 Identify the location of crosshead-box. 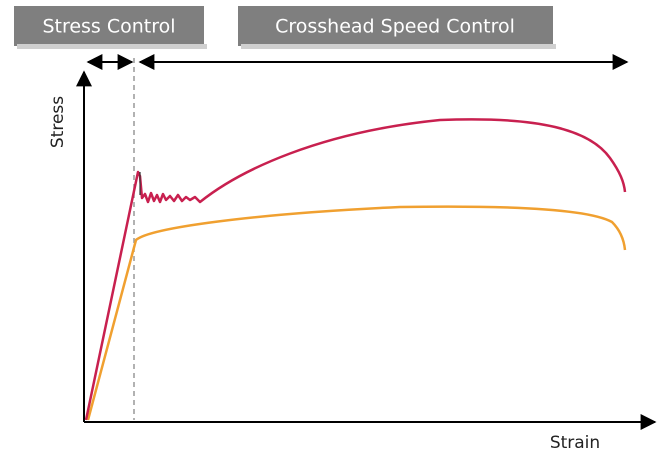
(395, 26).